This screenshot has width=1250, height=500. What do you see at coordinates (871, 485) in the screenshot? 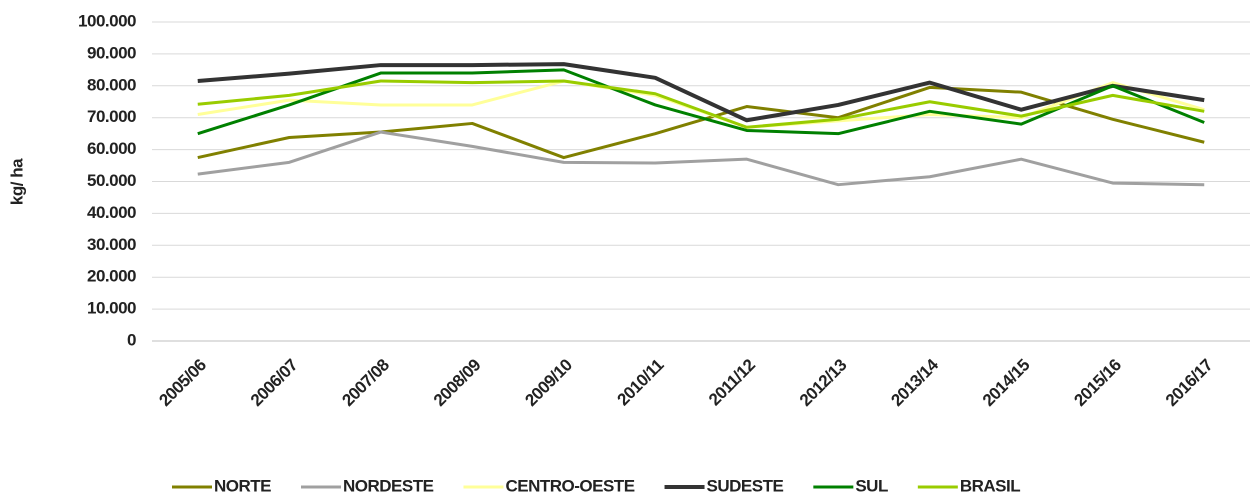
I see `legend-label: SUL` at bounding box center [871, 485].